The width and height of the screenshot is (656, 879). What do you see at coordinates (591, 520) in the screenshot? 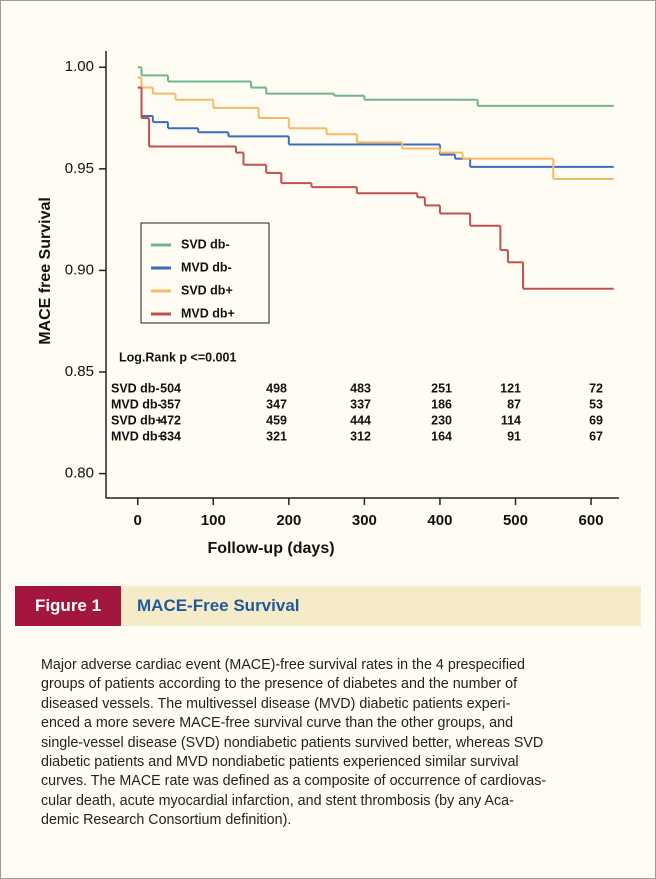
I see `x-tick-label: 600` at bounding box center [591, 520].